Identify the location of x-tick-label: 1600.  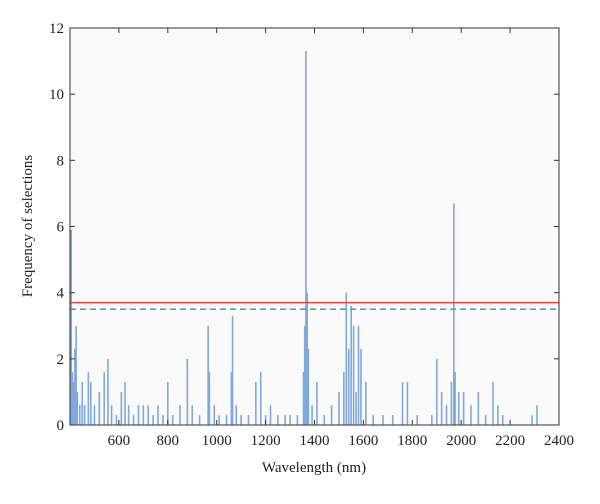
(363, 441).